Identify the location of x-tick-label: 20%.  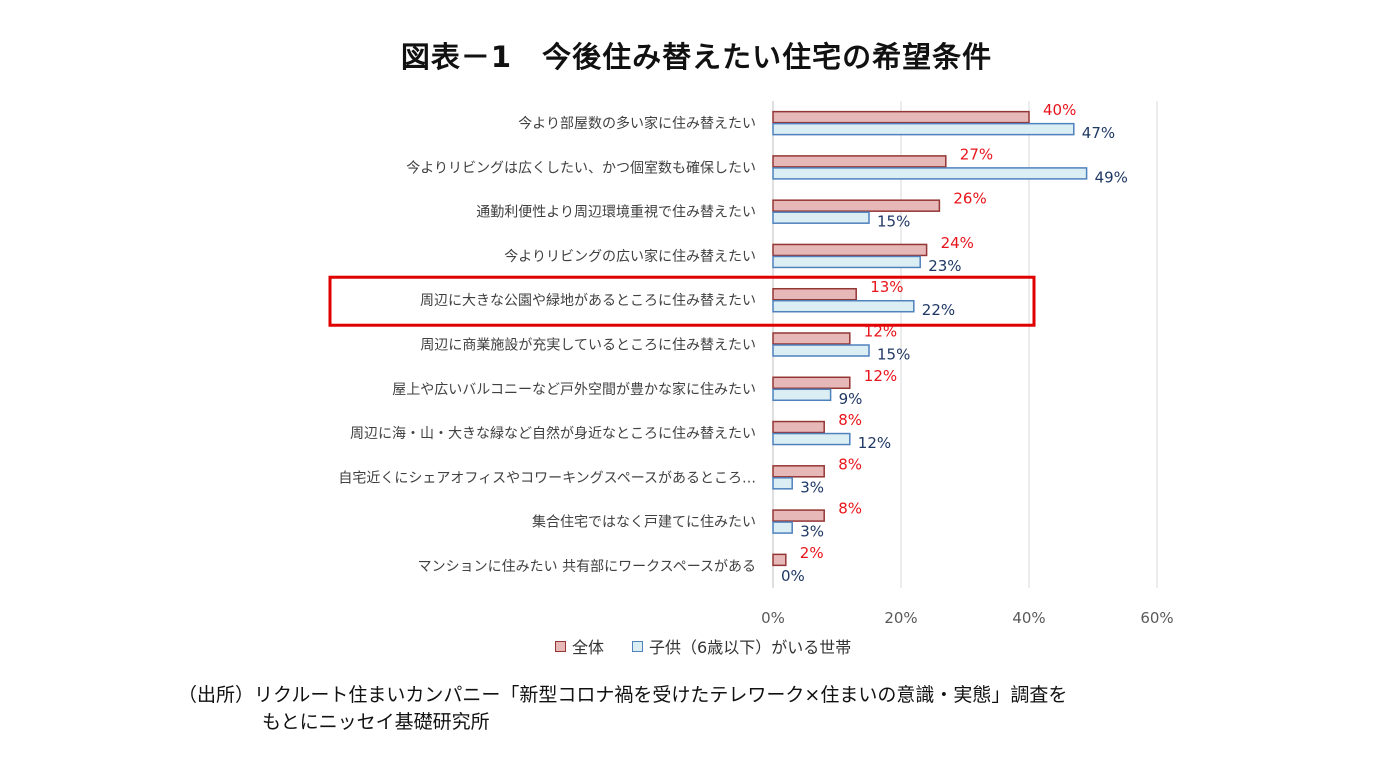
(900, 618).